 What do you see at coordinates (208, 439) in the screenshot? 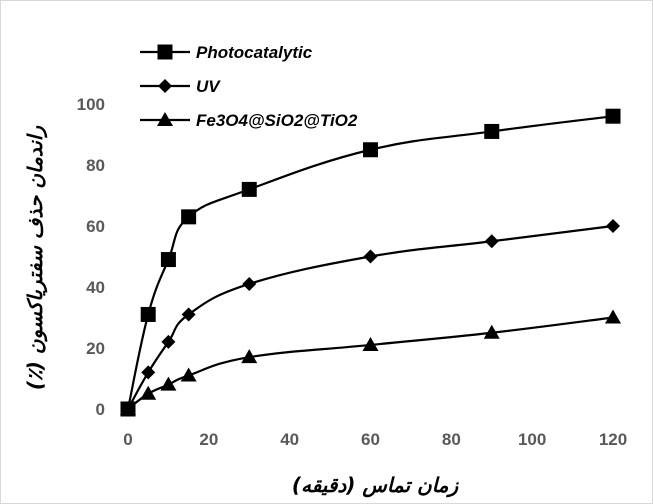
I see `x-tick-label: 20` at bounding box center [208, 439].